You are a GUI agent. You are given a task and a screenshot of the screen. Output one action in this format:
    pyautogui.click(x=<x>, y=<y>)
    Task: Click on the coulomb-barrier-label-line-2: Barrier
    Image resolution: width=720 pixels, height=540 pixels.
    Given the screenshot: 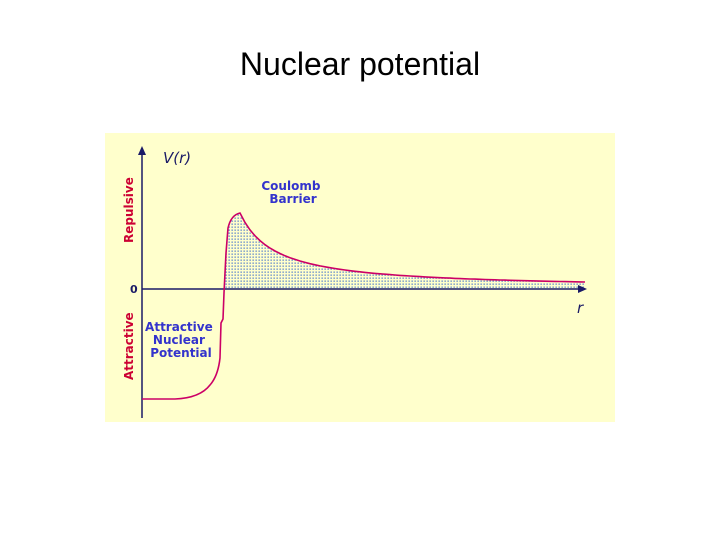 What is the action you would take?
    pyautogui.click(x=292, y=199)
    